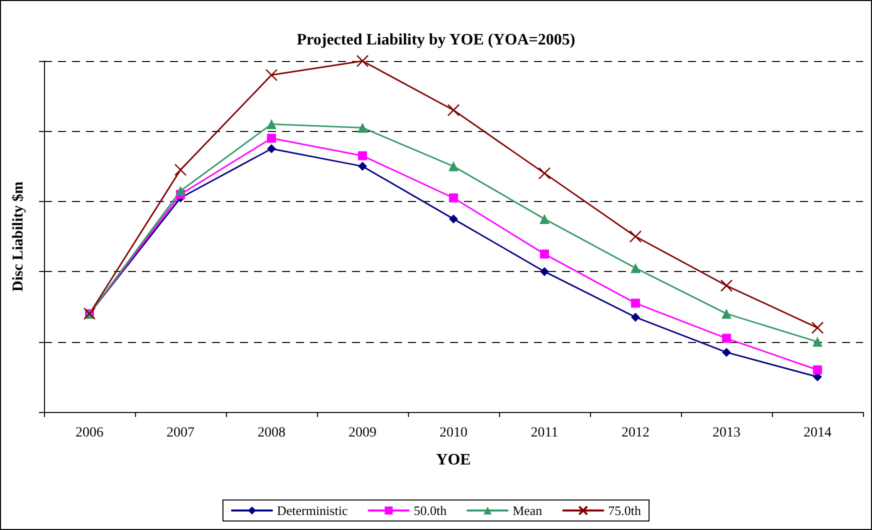 The height and width of the screenshot is (530, 872). Describe the element at coordinates (454, 433) in the screenshot. I see `x-tick-label: 2010` at that location.